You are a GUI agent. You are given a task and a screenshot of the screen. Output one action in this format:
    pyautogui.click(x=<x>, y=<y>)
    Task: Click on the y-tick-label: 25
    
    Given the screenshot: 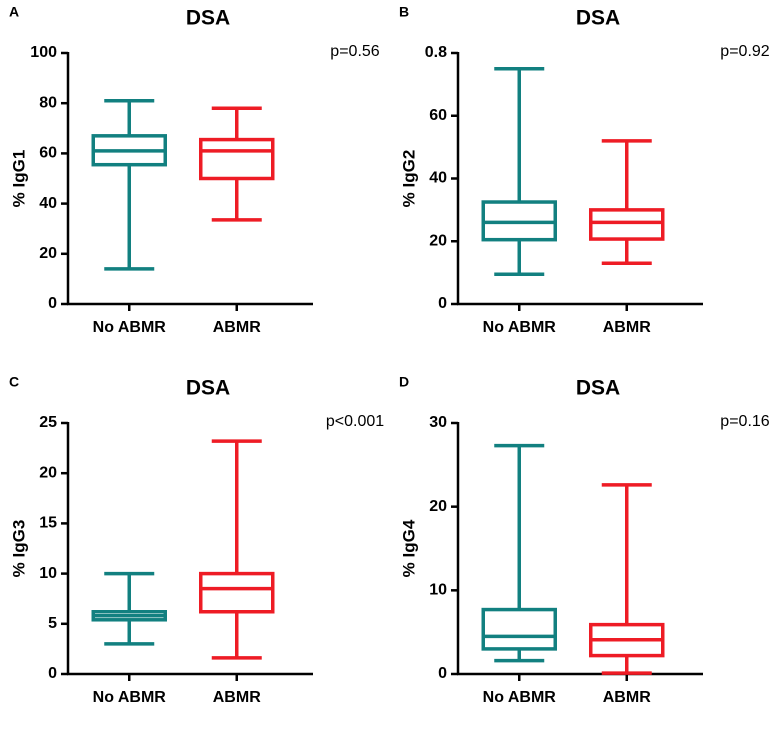 What is the action you would take?
    pyautogui.click(x=48, y=422)
    